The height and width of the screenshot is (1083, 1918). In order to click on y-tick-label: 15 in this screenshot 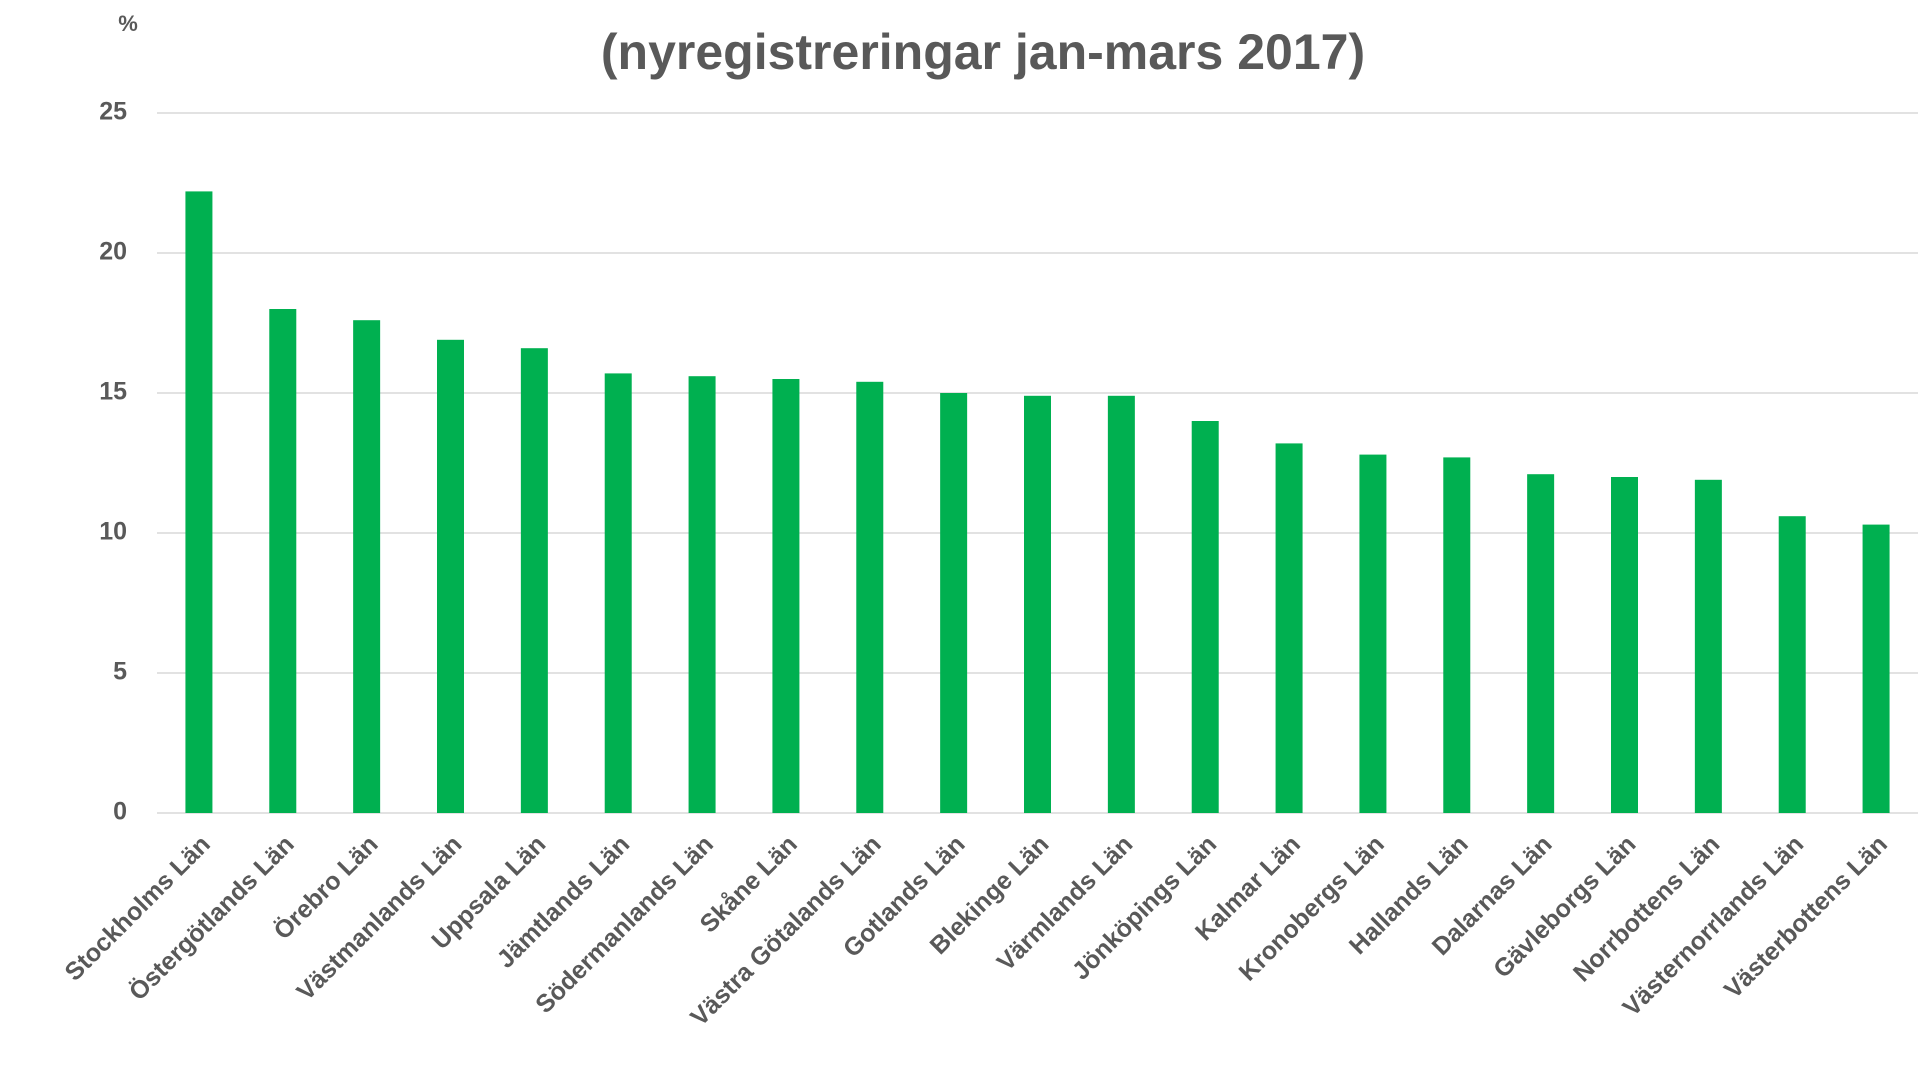, I will do `click(113, 392)`.